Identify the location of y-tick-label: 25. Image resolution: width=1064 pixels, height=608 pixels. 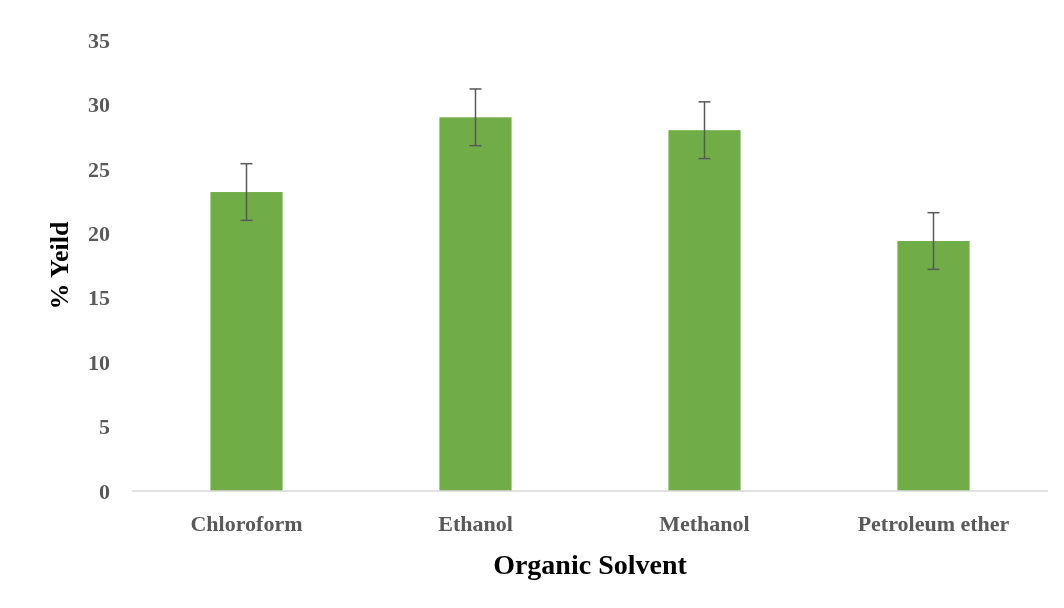
(99, 169).